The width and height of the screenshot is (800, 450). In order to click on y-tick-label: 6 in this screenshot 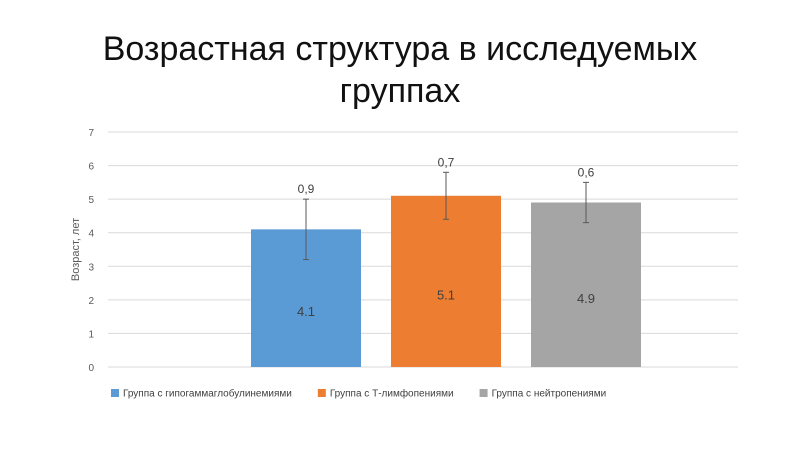, I will do `click(91, 167)`.